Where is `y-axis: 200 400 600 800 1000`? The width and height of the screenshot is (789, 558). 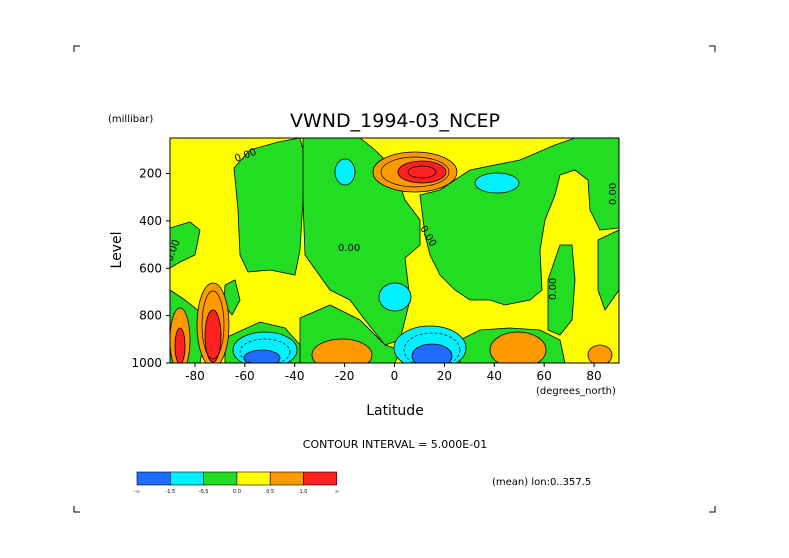
y-axis: 200 400 600 800 1000 is located at coordinates (150, 268).